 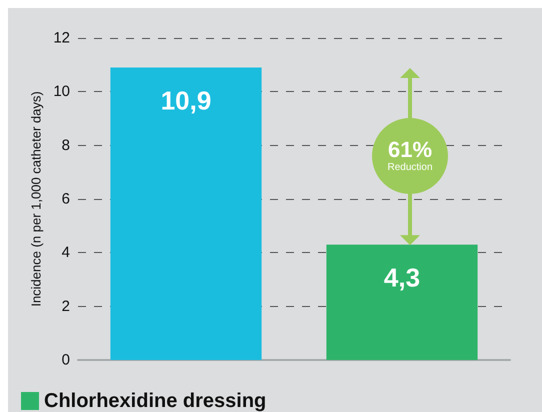 I want to click on data-label: 4,3, so click(x=402, y=277).